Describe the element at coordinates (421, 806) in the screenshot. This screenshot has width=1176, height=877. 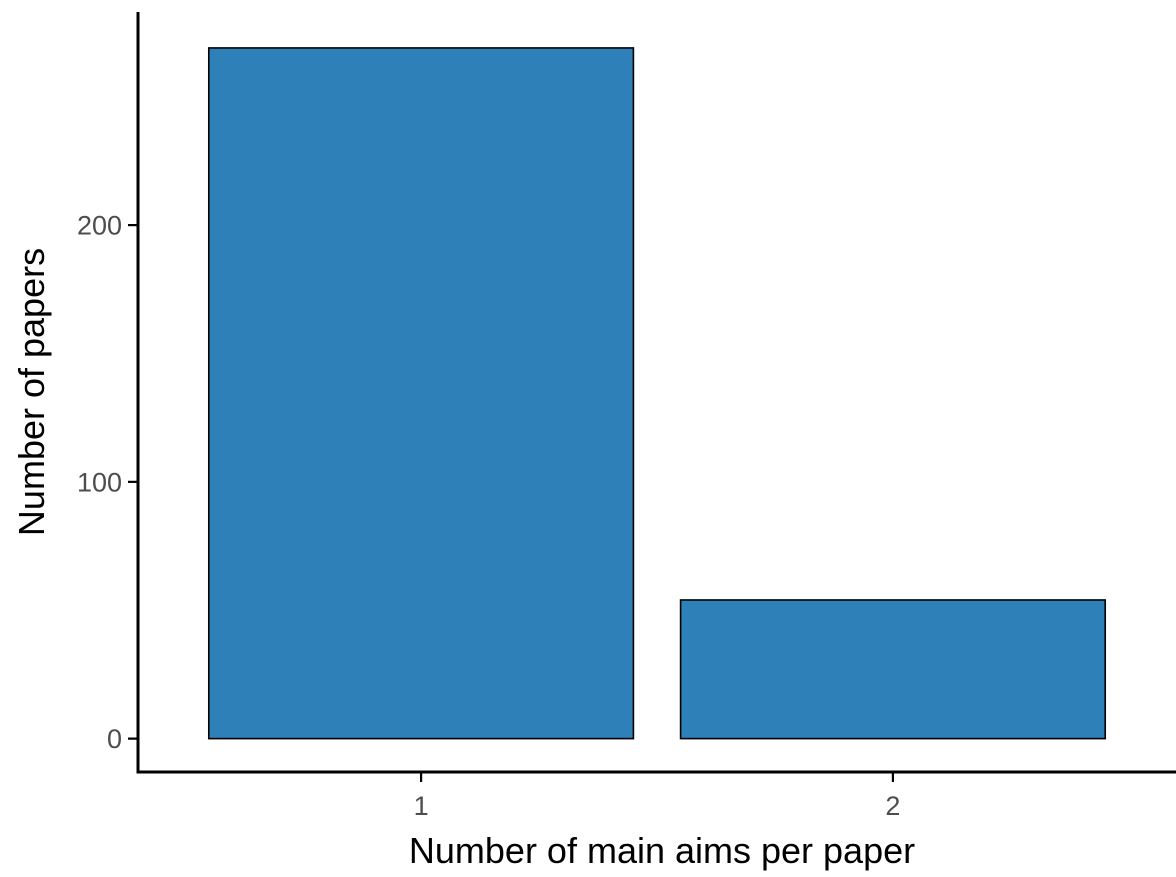
I see `x-tick-label: 1` at that location.